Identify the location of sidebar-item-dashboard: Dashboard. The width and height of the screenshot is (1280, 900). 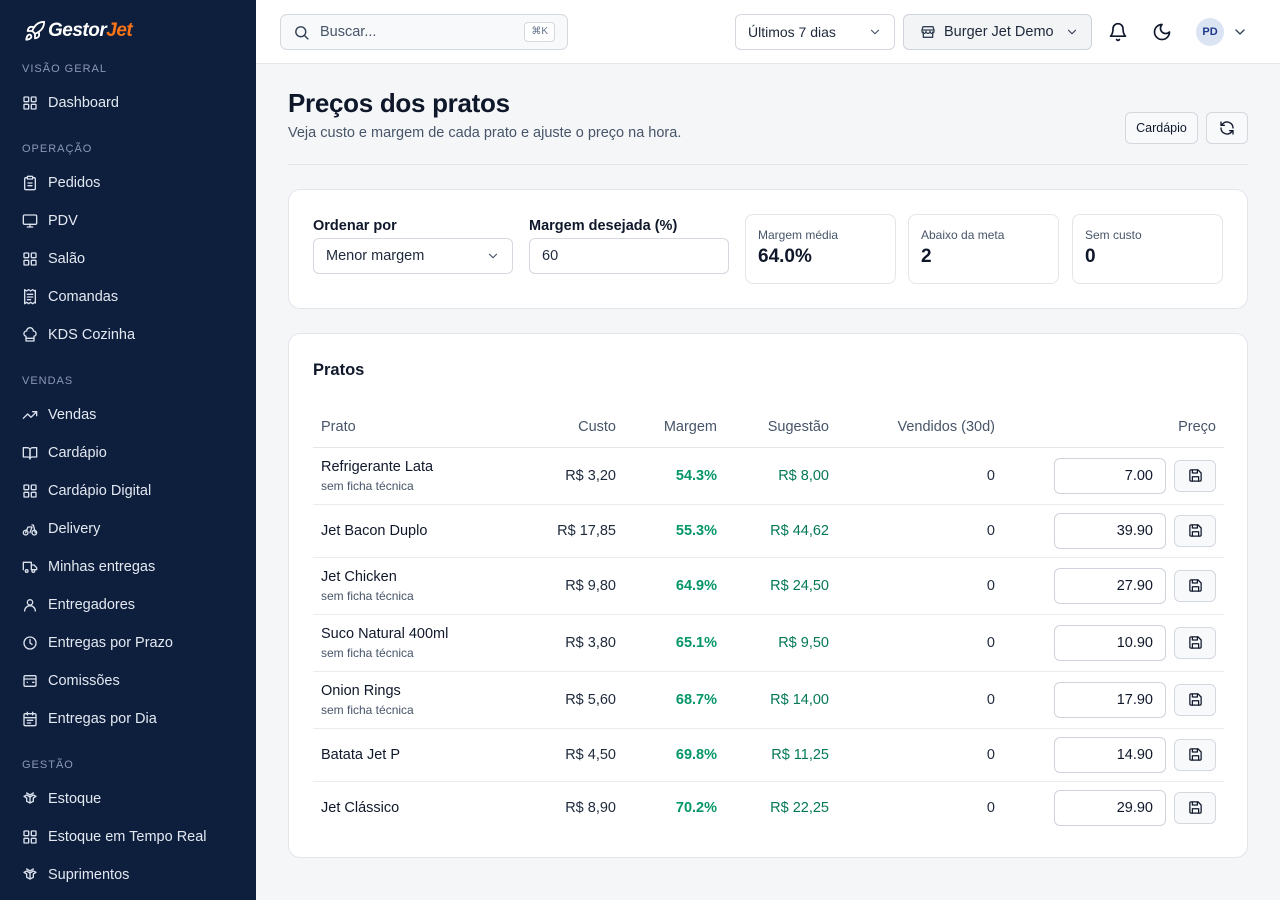
(128, 103).